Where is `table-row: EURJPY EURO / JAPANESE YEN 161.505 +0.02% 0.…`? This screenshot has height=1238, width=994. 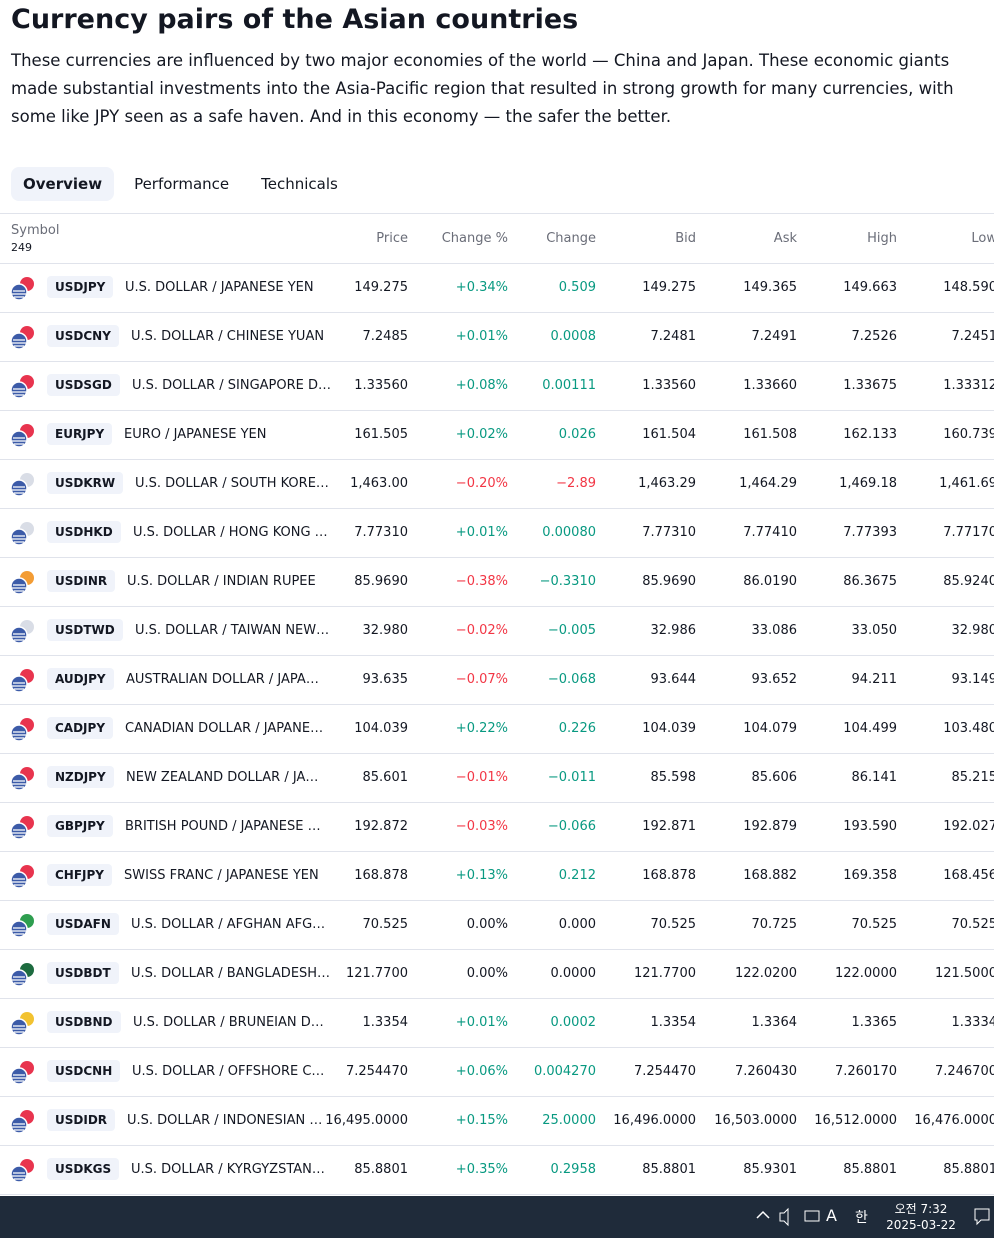
table-row: EURJPY EURO / JAPANESE YEN 161.505 +0.02% 0.… is located at coordinates (497, 435).